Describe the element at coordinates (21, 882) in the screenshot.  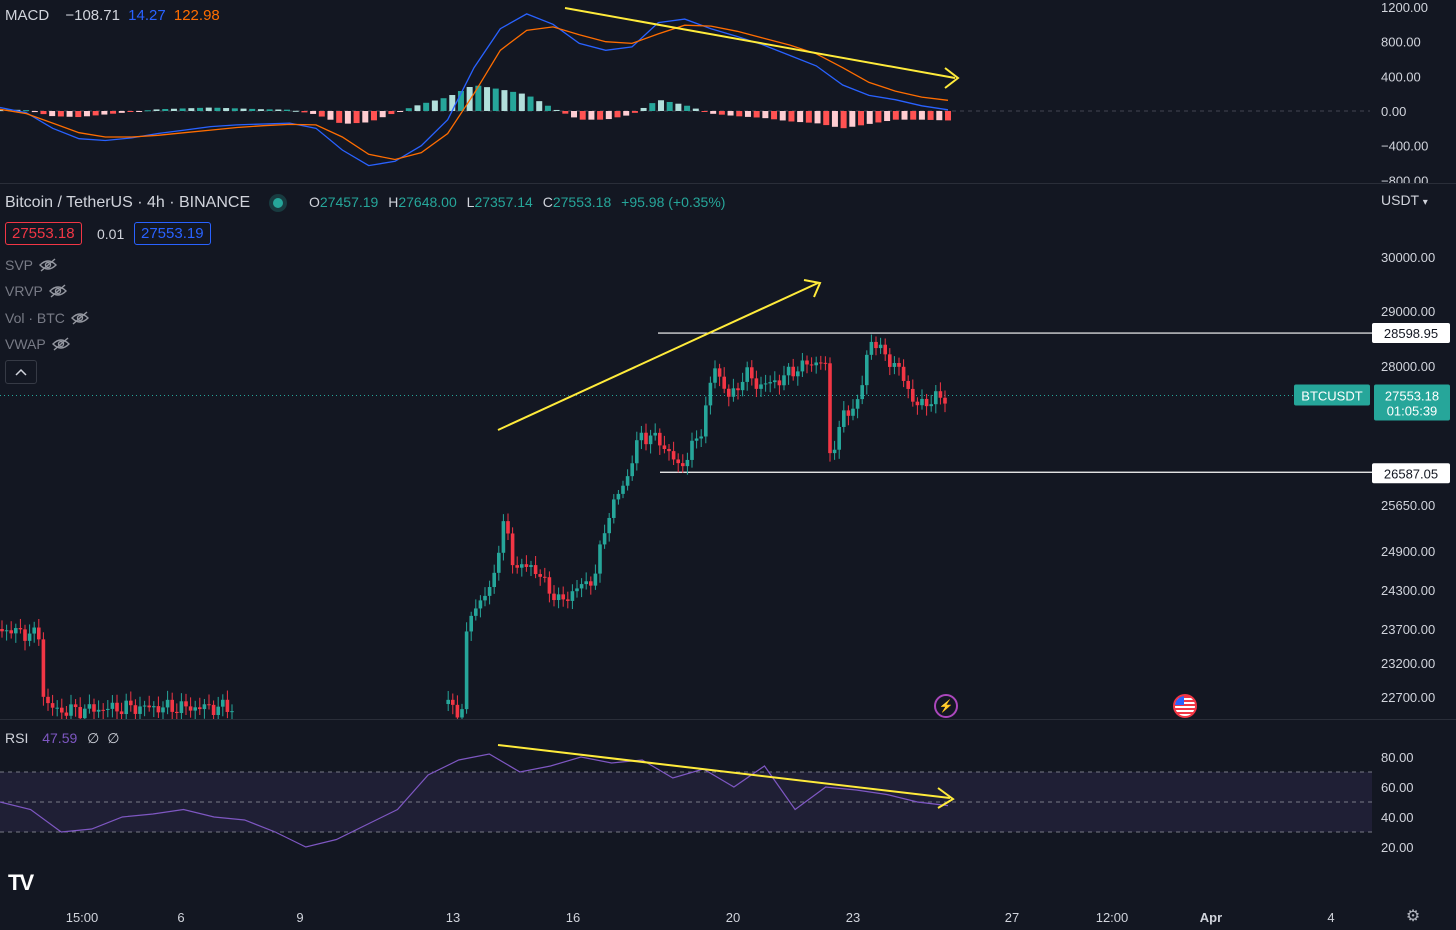
I see `tradingview-logo: TV` at that location.